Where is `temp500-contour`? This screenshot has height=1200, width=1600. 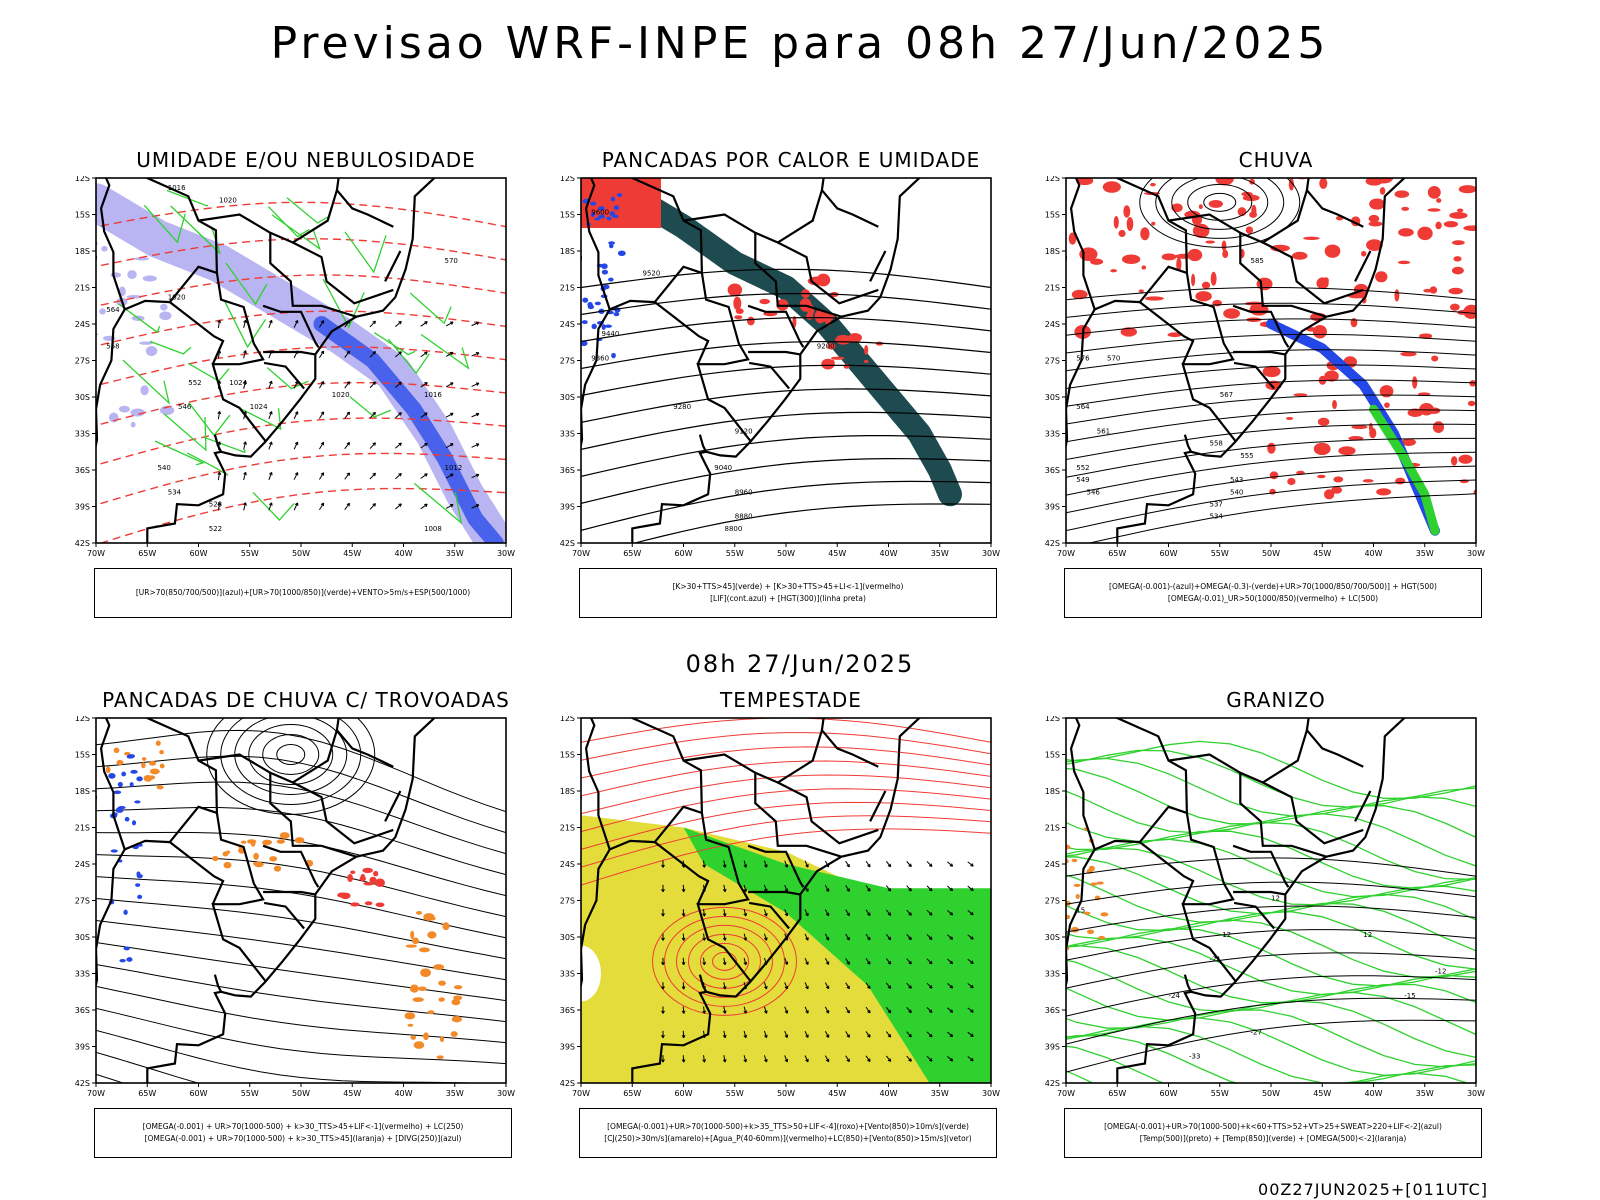 temp500-contour is located at coordinates (1271, 996).